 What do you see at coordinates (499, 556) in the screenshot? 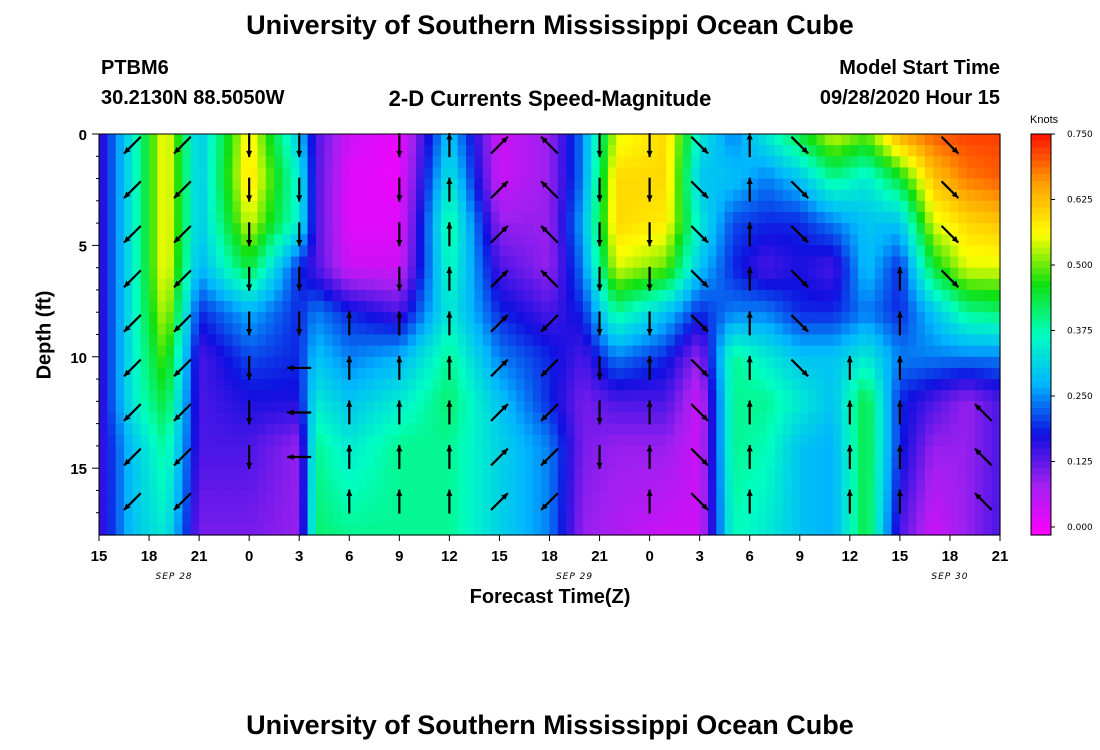
I see `x-tick-label: 15` at bounding box center [499, 556].